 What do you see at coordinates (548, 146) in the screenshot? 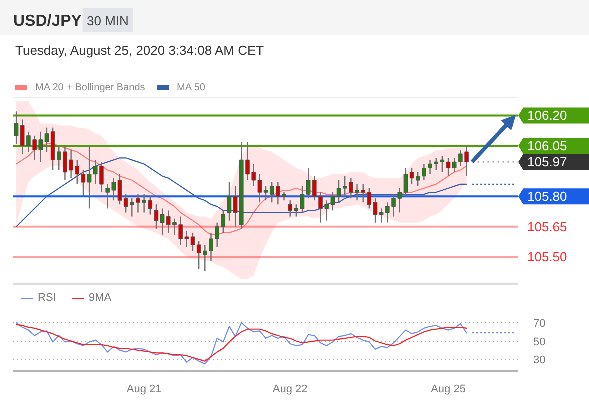
I see `ref-line-label: 106.05` at bounding box center [548, 146].